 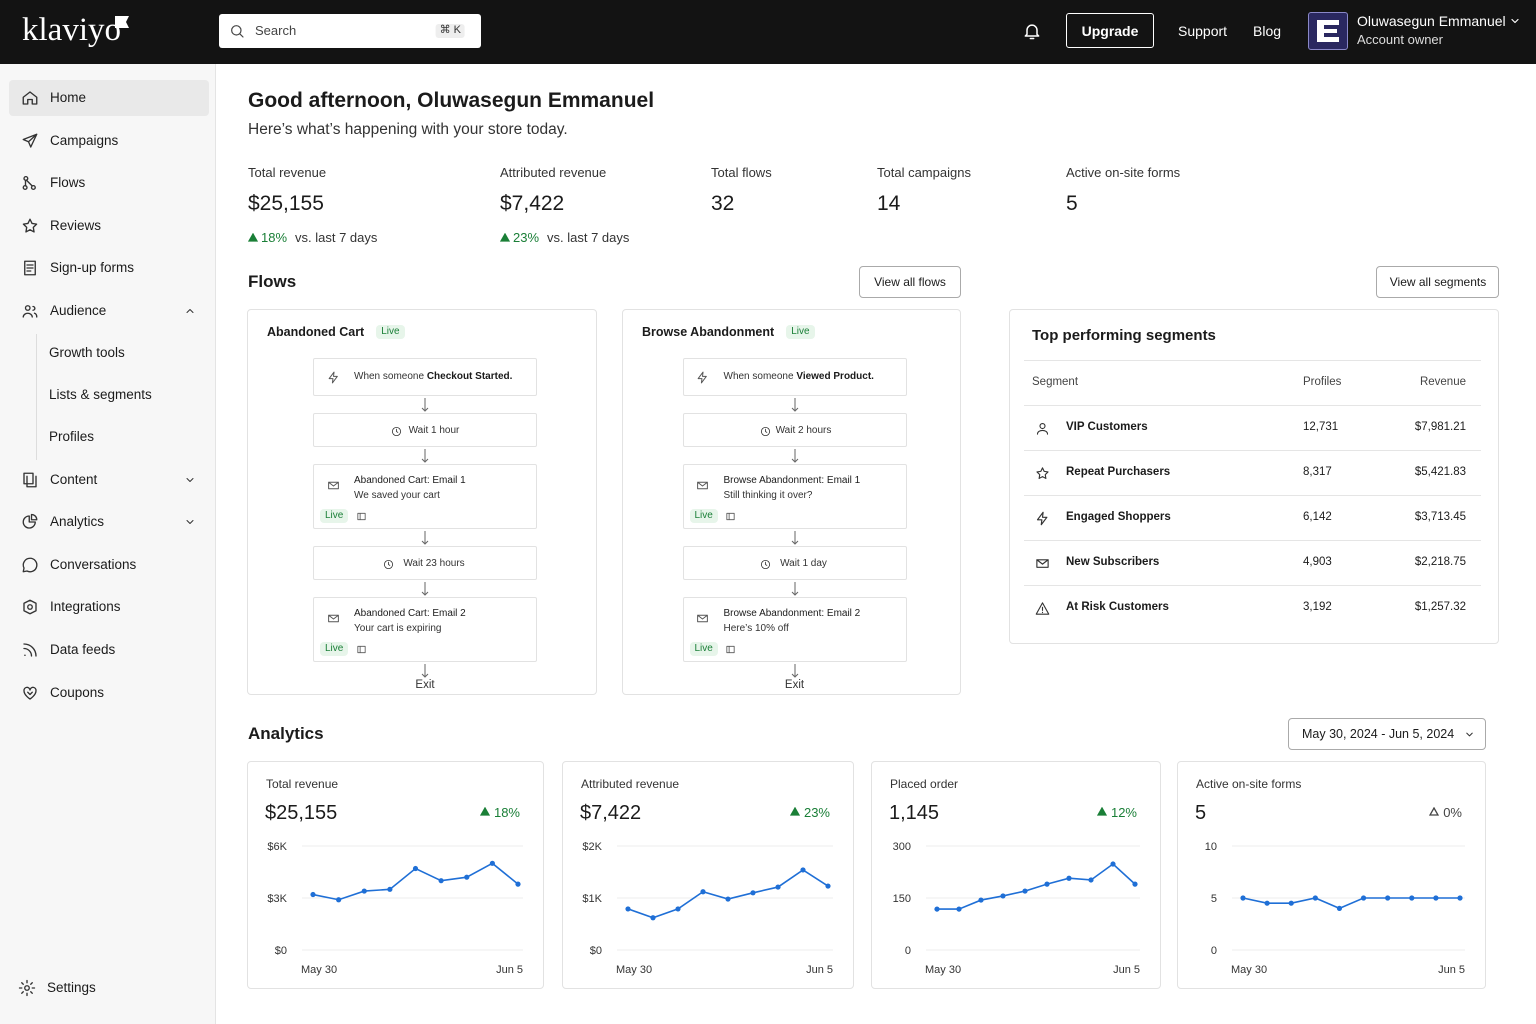 I want to click on wait-text: Wait 2 hours, so click(x=795, y=431).